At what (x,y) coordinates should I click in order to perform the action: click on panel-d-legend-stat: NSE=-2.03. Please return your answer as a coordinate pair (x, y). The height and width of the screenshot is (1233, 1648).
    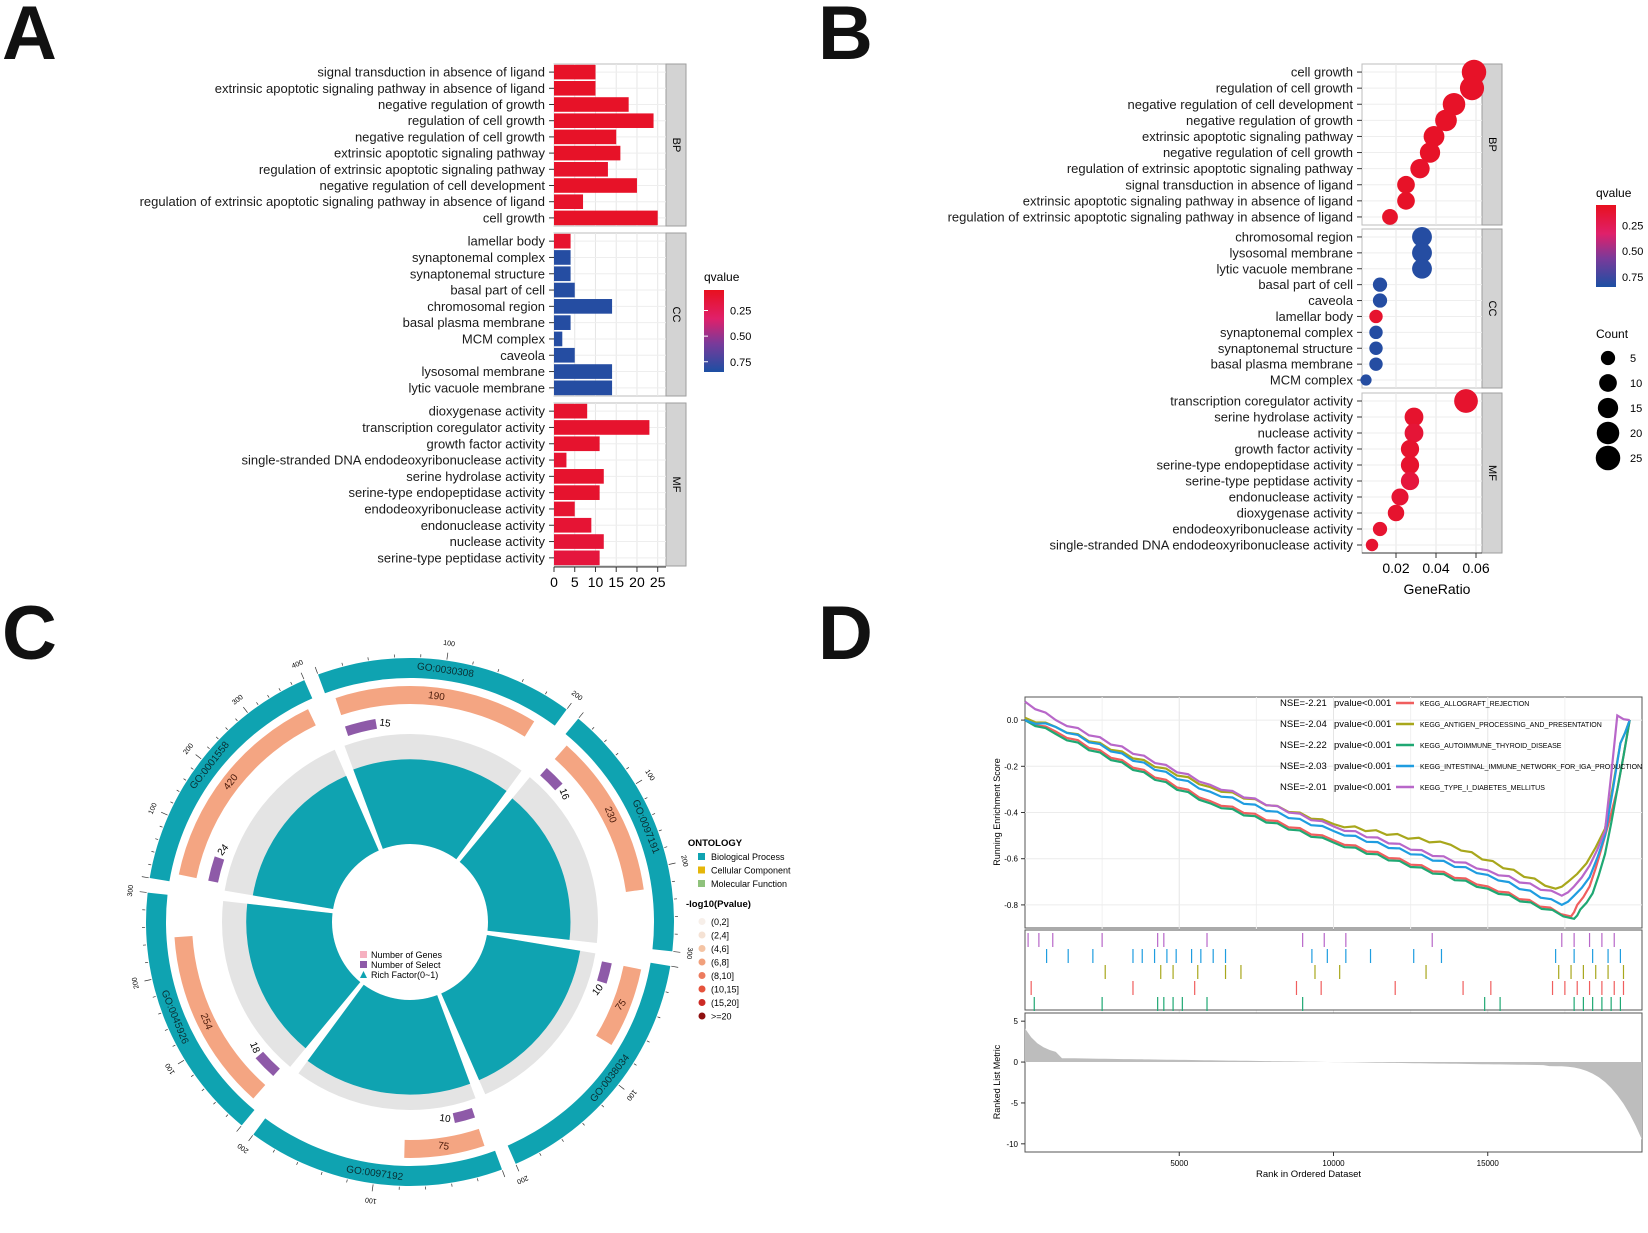
    Looking at the image, I should click on (1303, 766).